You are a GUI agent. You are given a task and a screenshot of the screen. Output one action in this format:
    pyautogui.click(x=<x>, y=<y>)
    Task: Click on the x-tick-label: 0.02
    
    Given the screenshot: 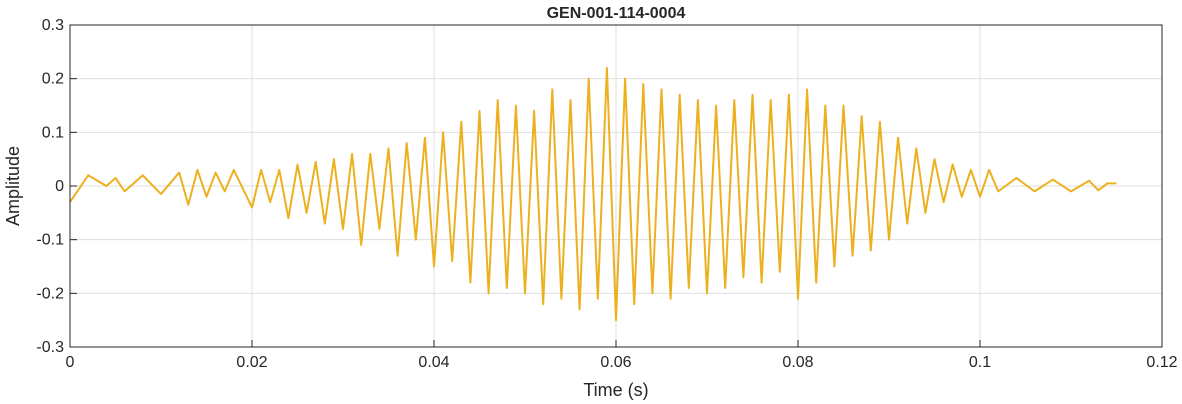 What is the action you would take?
    pyautogui.click(x=251, y=362)
    